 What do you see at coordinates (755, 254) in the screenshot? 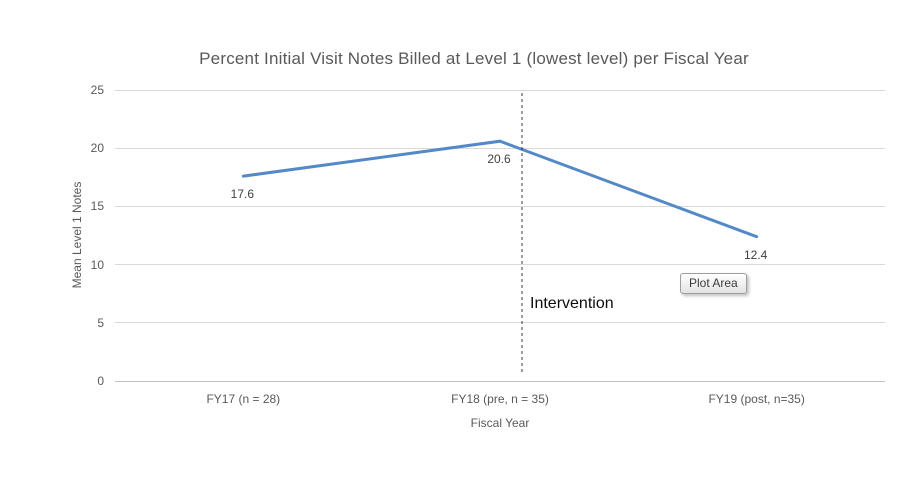
I see `data-label-FY19: 12.4` at bounding box center [755, 254].